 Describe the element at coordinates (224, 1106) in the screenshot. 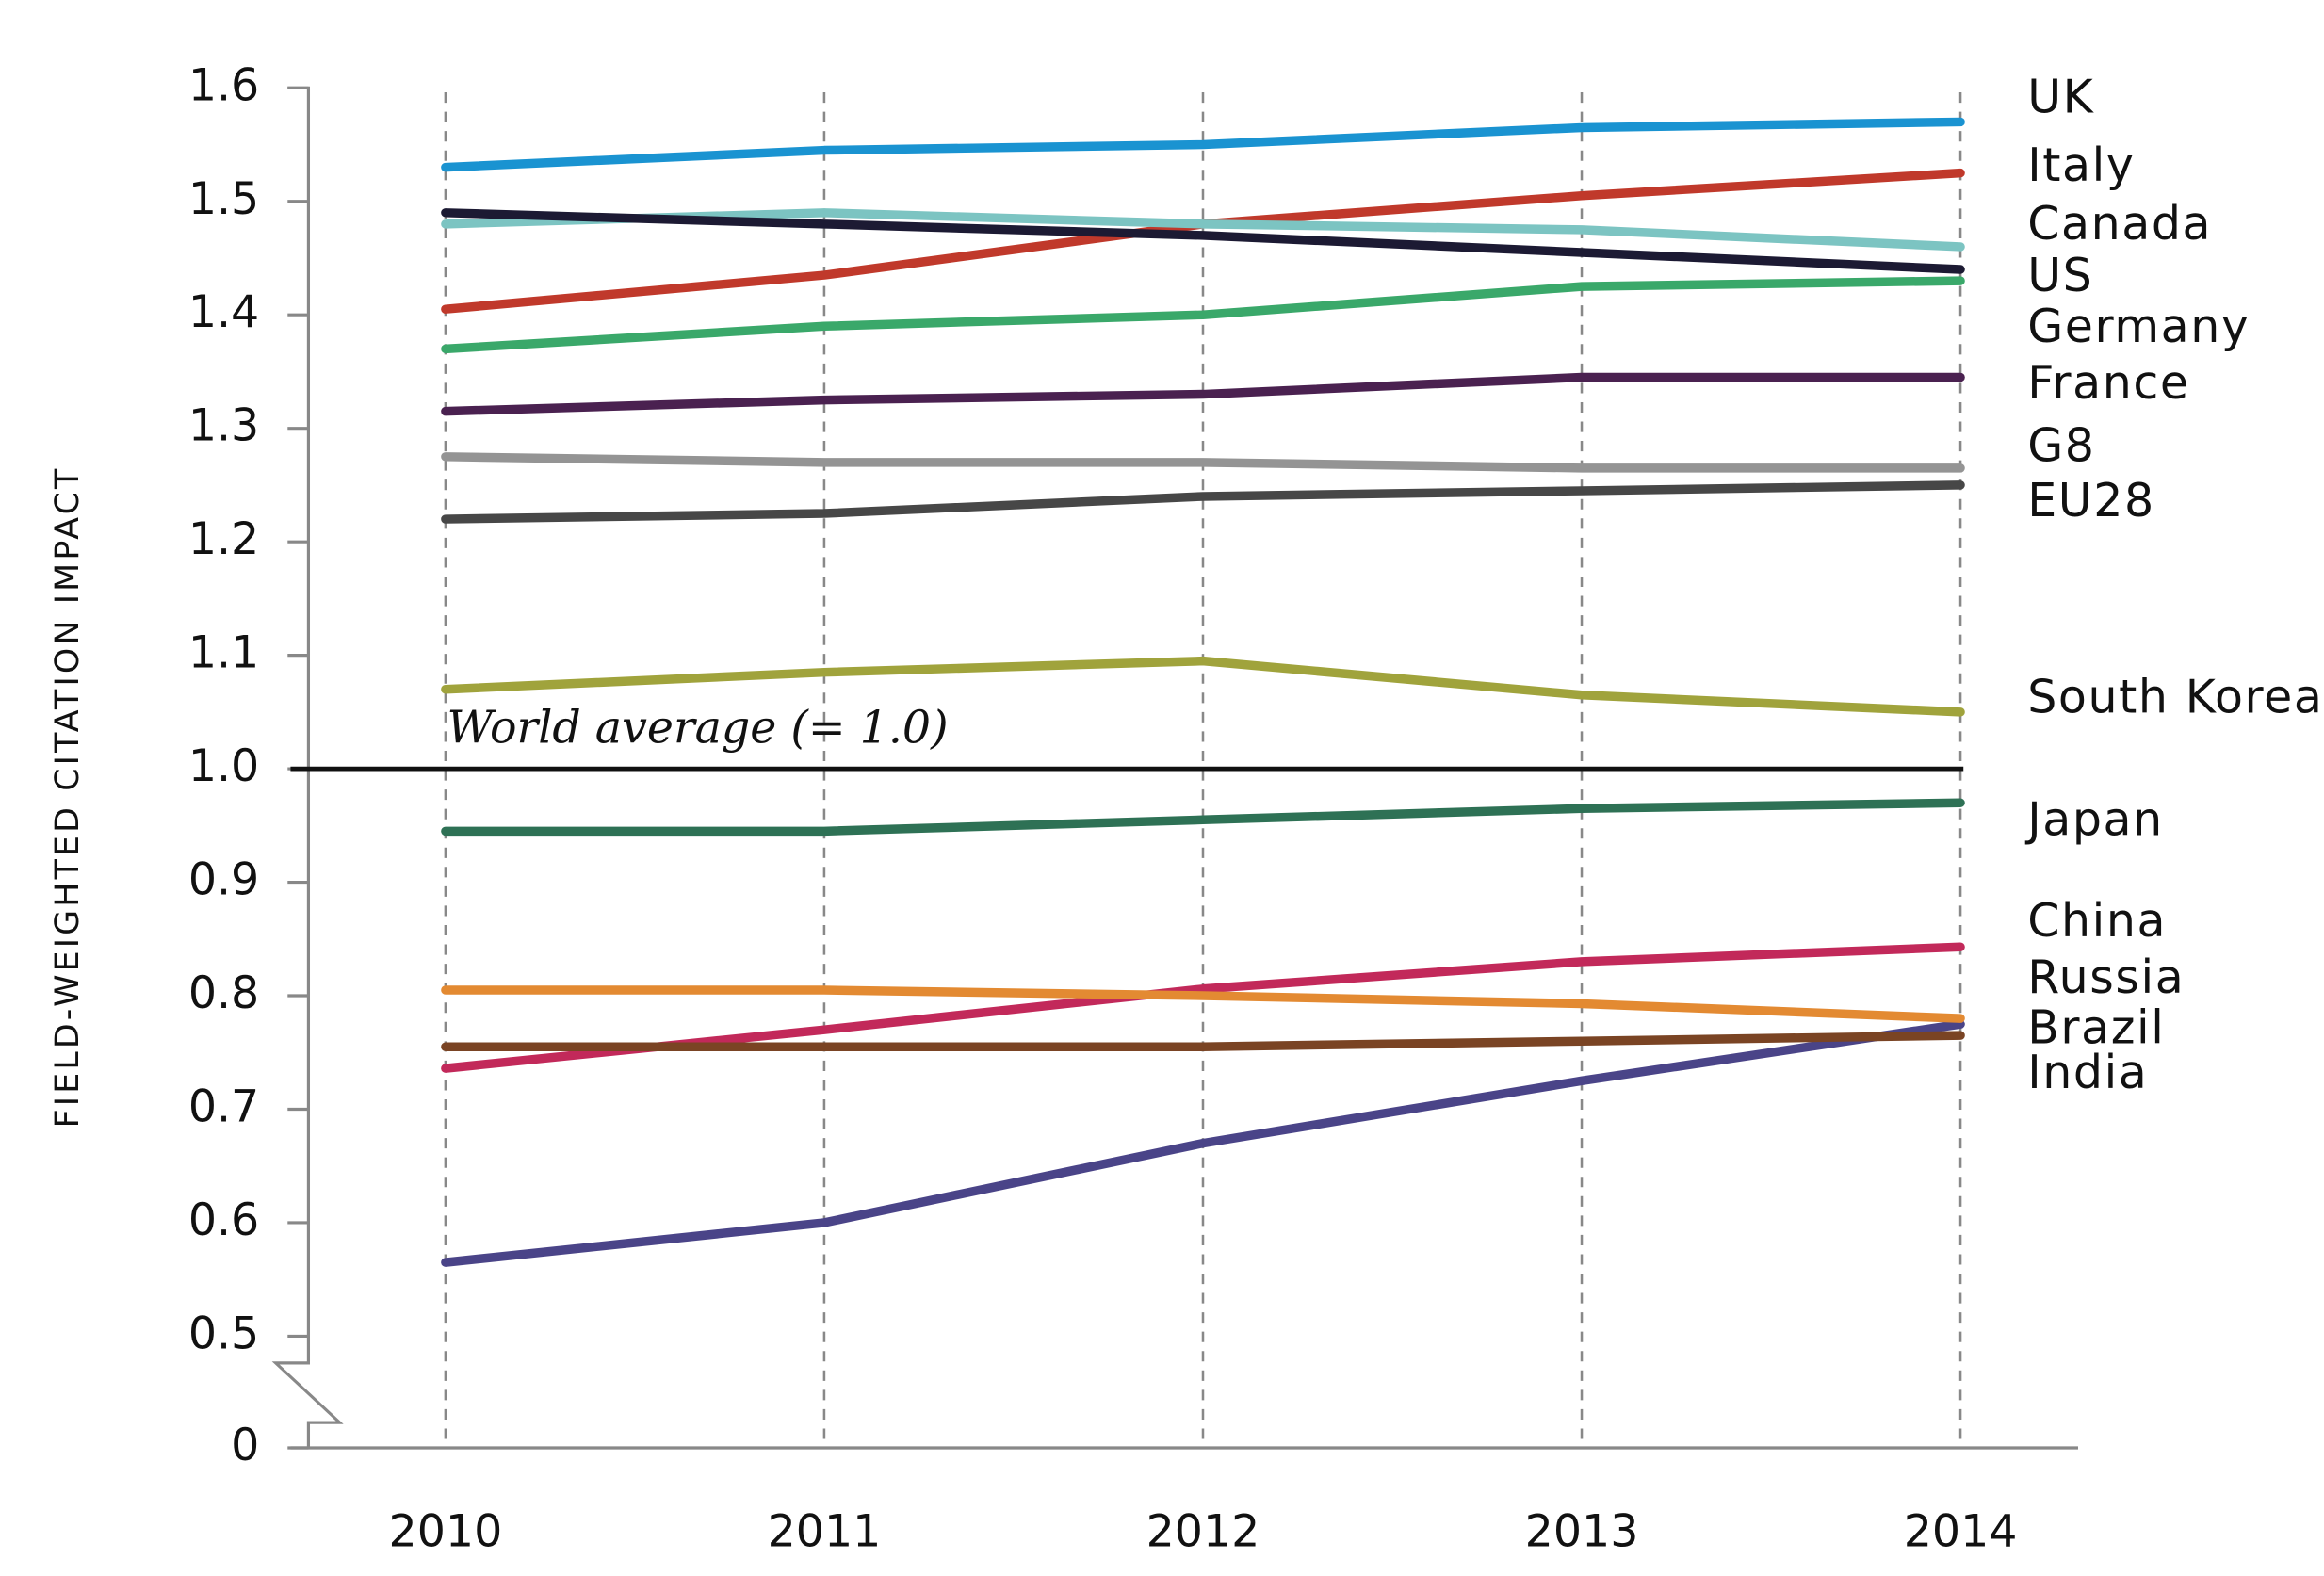

I see `y-tick-label: 0.7` at that location.